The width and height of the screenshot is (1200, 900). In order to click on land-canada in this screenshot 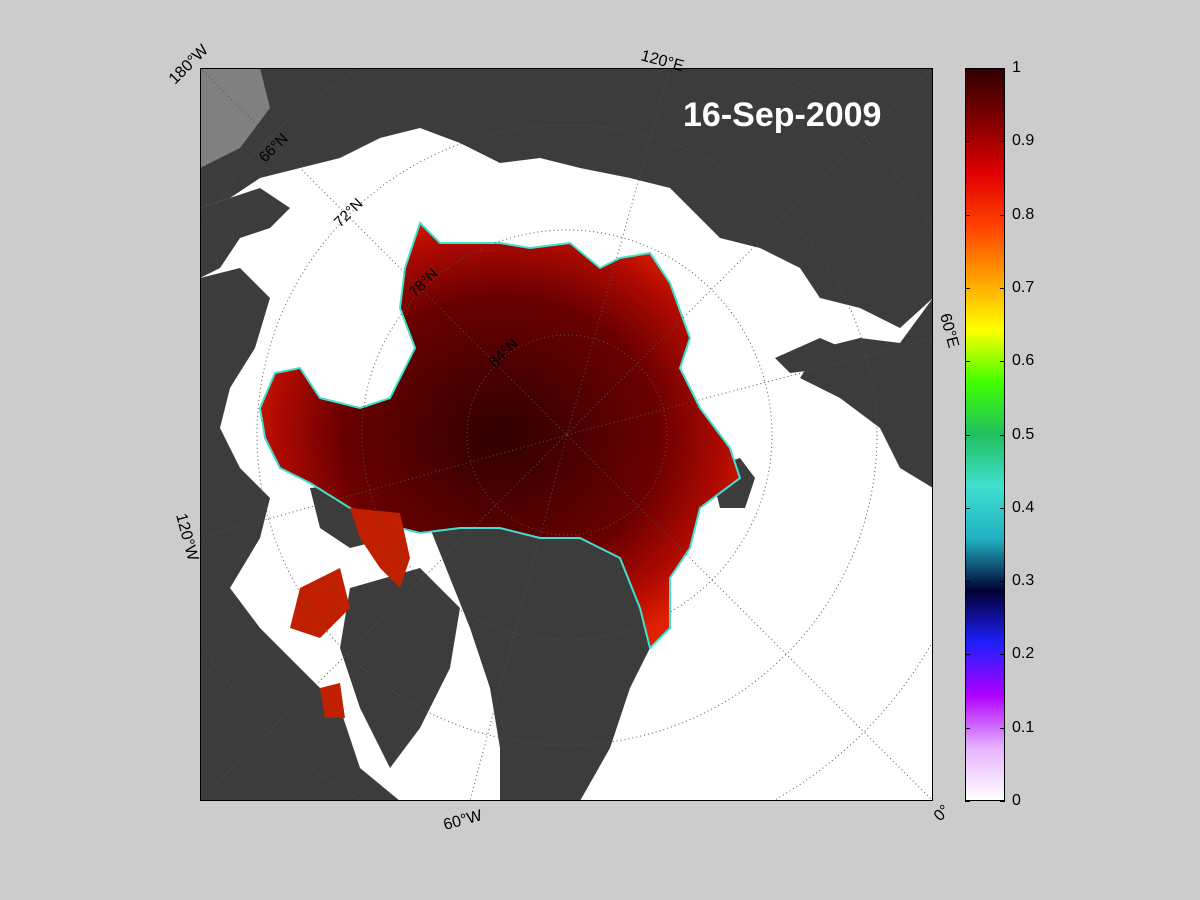, I will do `click(300, 534)`.